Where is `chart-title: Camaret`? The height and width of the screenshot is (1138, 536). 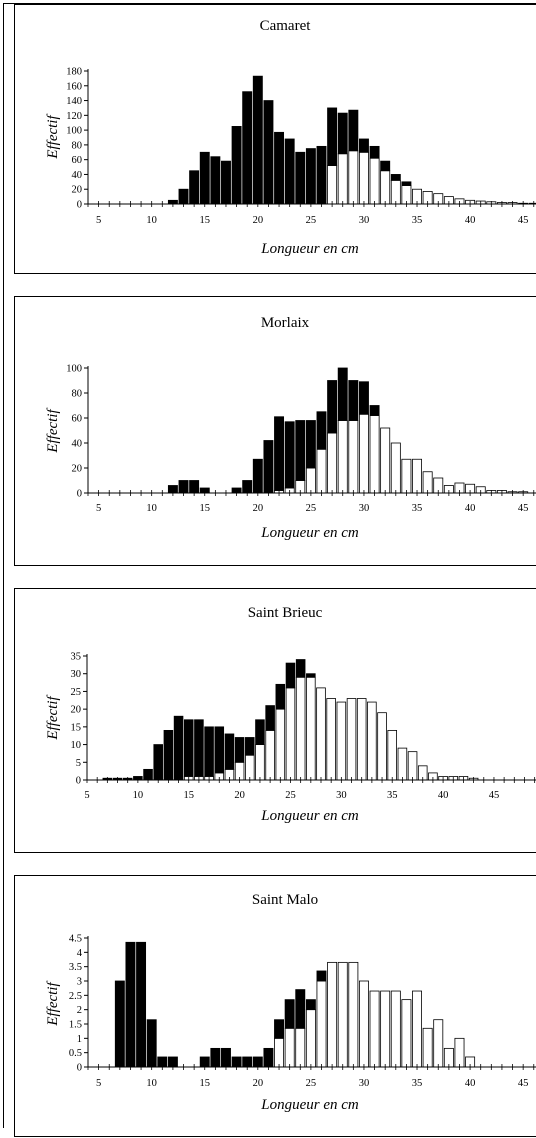
chart-title: Camaret is located at coordinates (286, 26).